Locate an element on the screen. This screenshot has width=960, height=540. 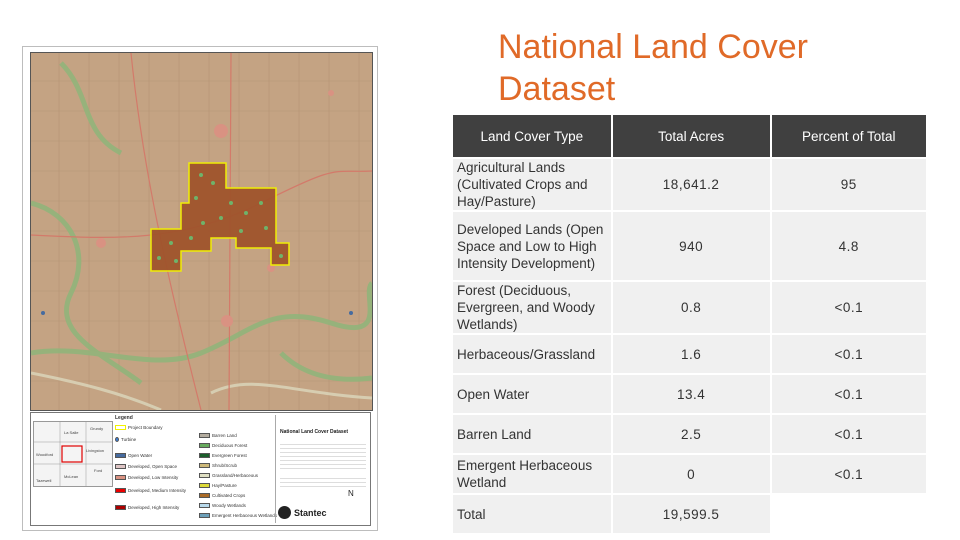
map-title-block: National Land Cover Dataset N Stantec is located at coordinates (323, 469).